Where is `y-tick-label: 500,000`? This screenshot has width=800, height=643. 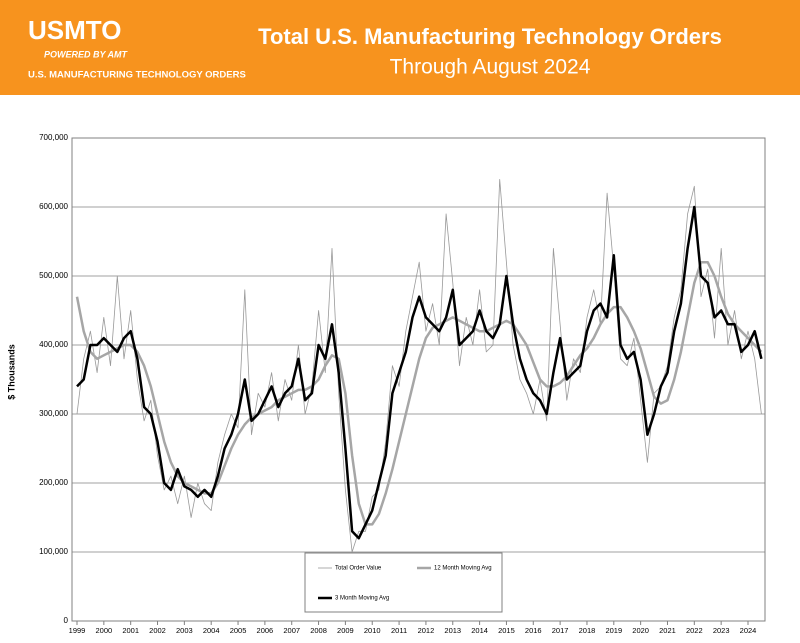
y-tick-label: 500,000 is located at coordinates (53, 275).